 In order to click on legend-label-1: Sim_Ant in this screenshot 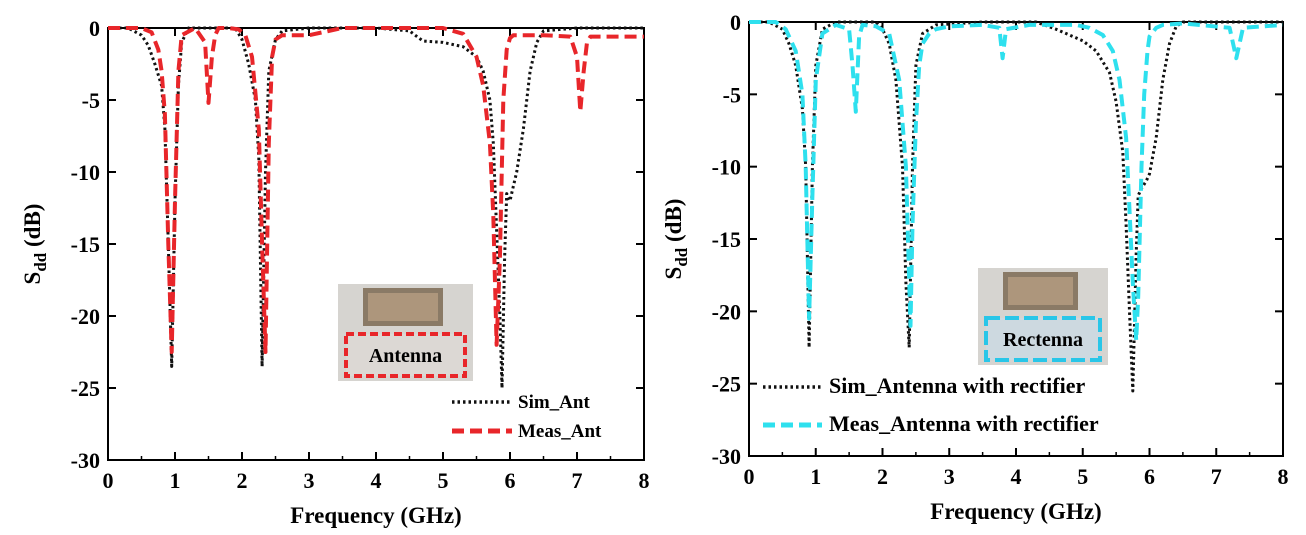, I will do `click(554, 402)`.